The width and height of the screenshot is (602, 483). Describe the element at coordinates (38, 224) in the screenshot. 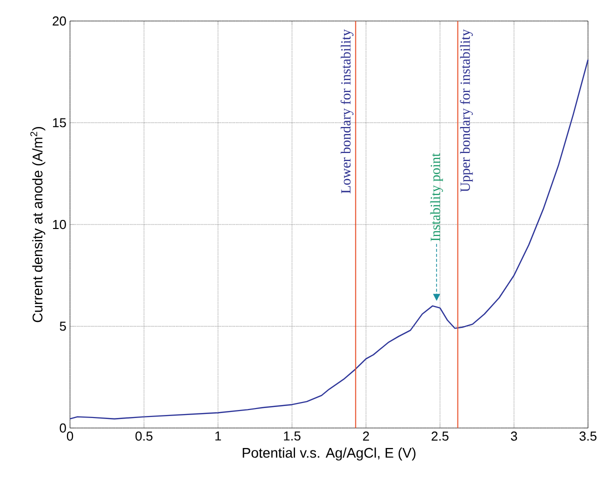

I see `y-axis-title: Current density at anode (A/m$^{2}$)` at that location.